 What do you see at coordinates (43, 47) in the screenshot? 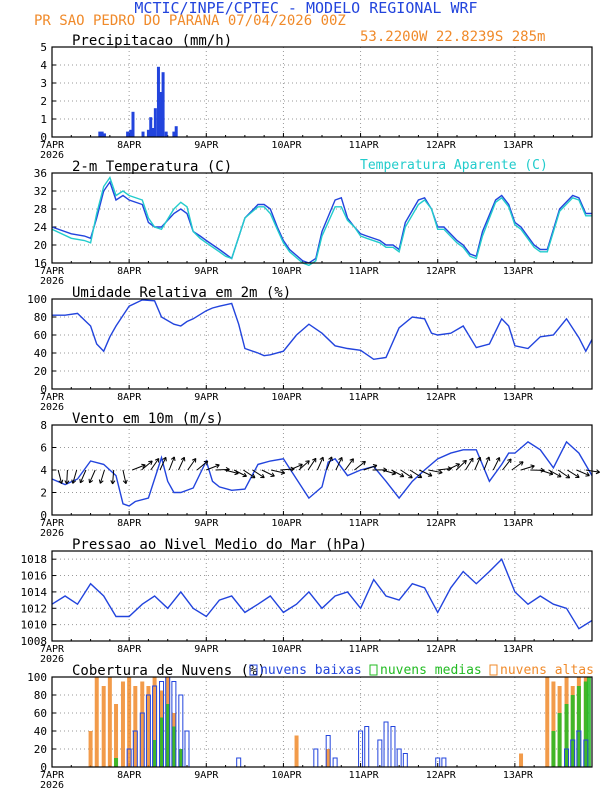
I see `y-tick-label: 5` at bounding box center [43, 47].